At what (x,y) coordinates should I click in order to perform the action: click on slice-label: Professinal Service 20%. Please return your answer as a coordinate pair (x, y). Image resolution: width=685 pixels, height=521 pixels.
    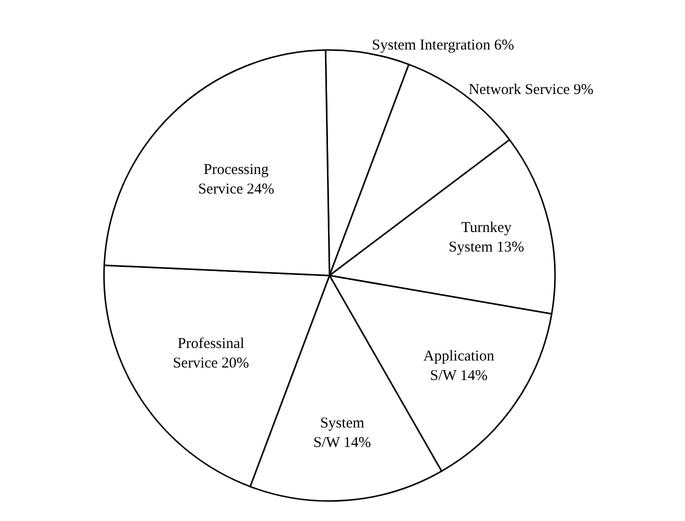
    Looking at the image, I should click on (211, 354).